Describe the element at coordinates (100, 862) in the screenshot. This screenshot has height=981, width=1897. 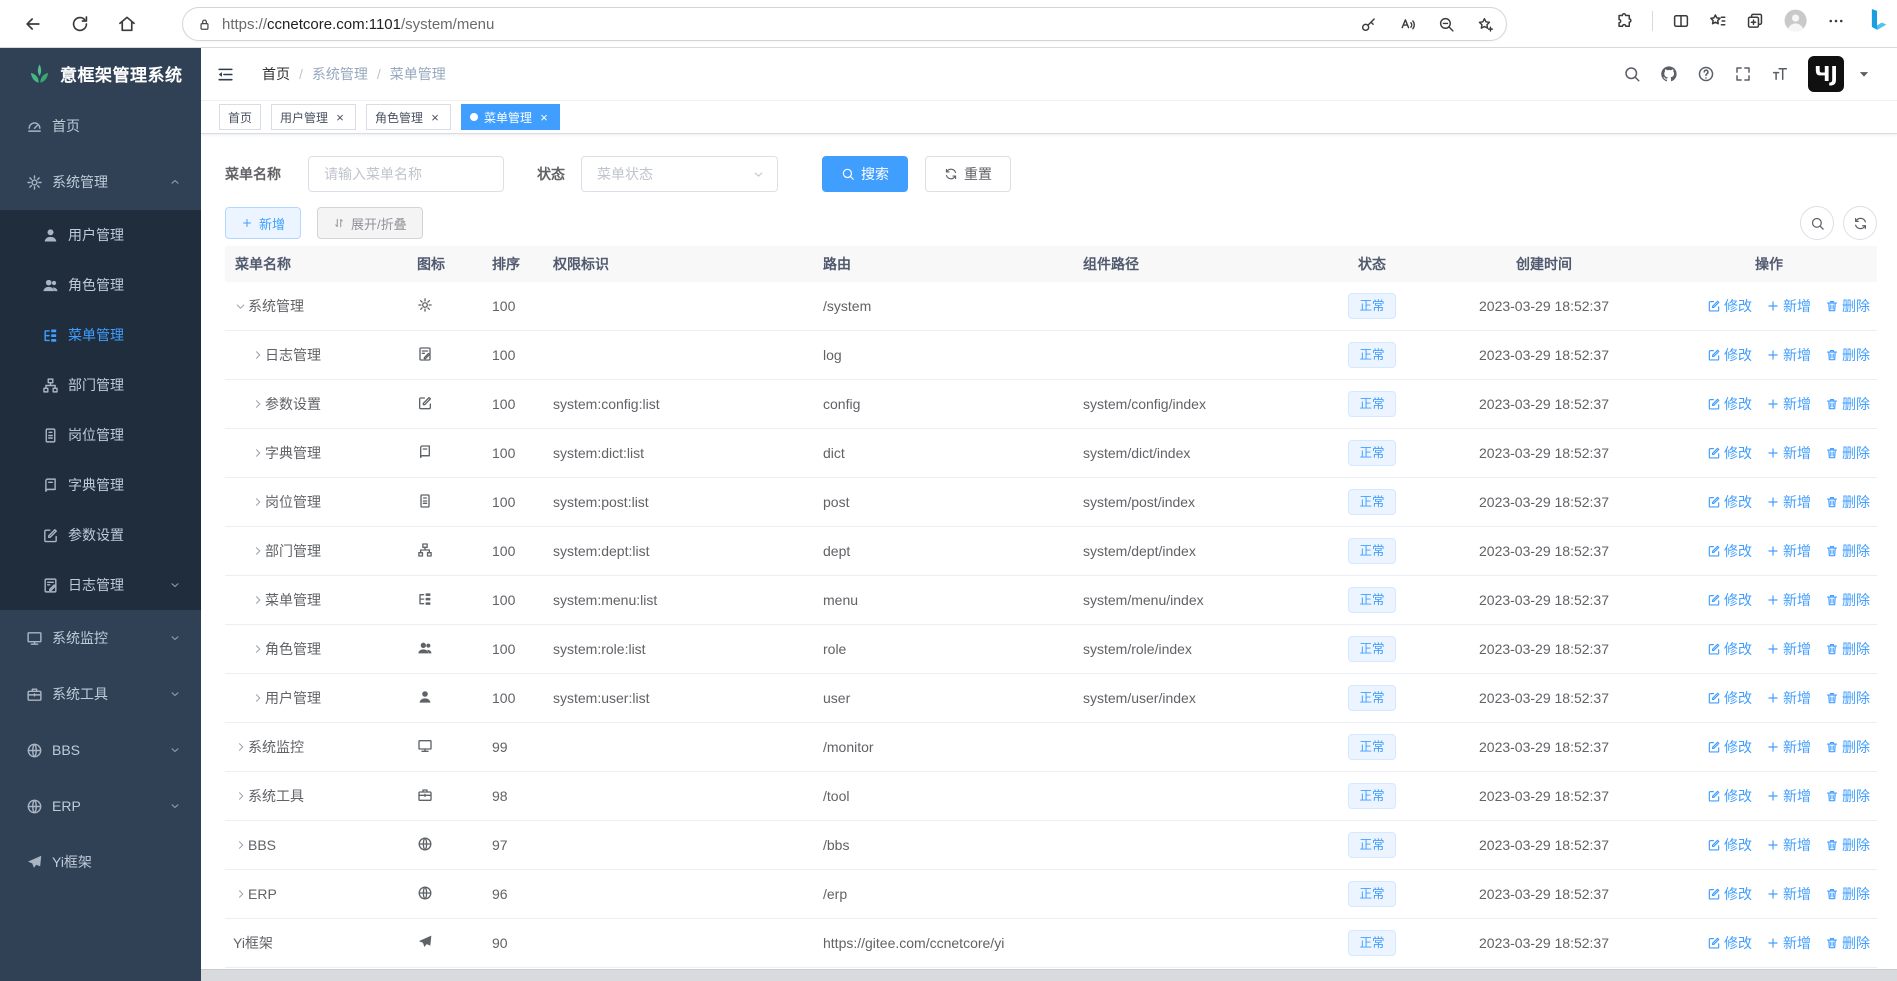
I see `sidebar-item-yi: Yi框架` at that location.